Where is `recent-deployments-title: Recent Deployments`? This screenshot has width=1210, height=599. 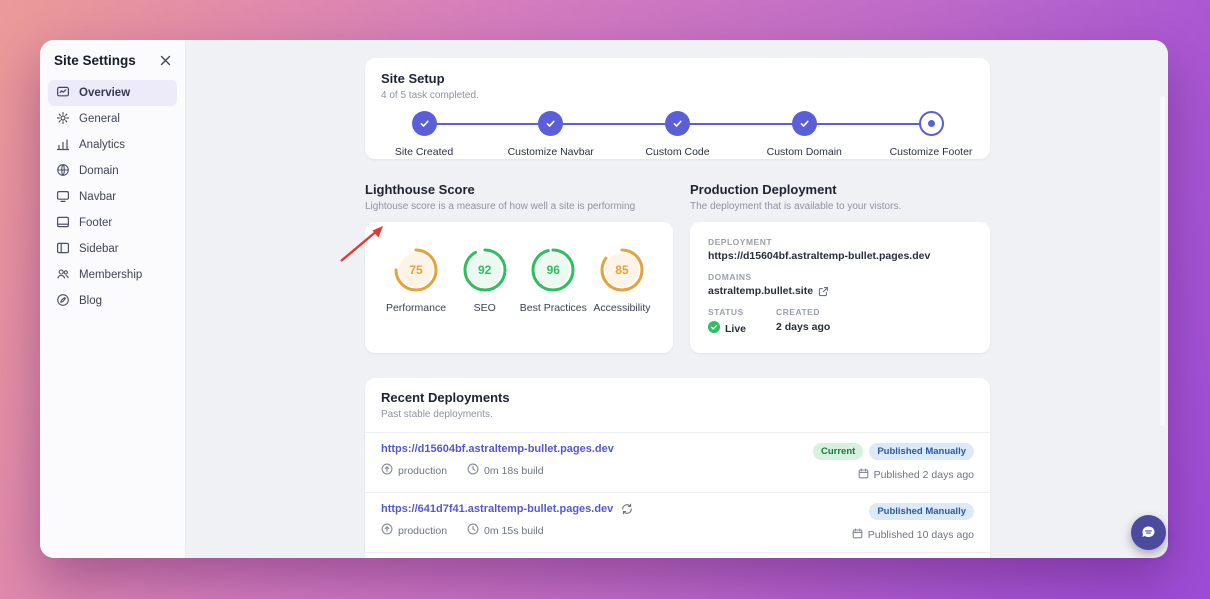
recent-deployments-title: Recent Deployments is located at coordinates (445, 397).